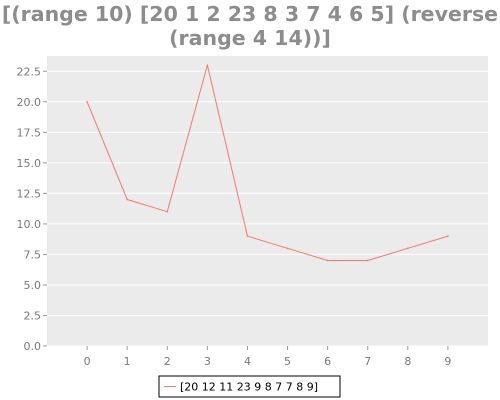 The height and width of the screenshot is (400, 500). I want to click on y-tick-label: 22.5, so click(29, 71).